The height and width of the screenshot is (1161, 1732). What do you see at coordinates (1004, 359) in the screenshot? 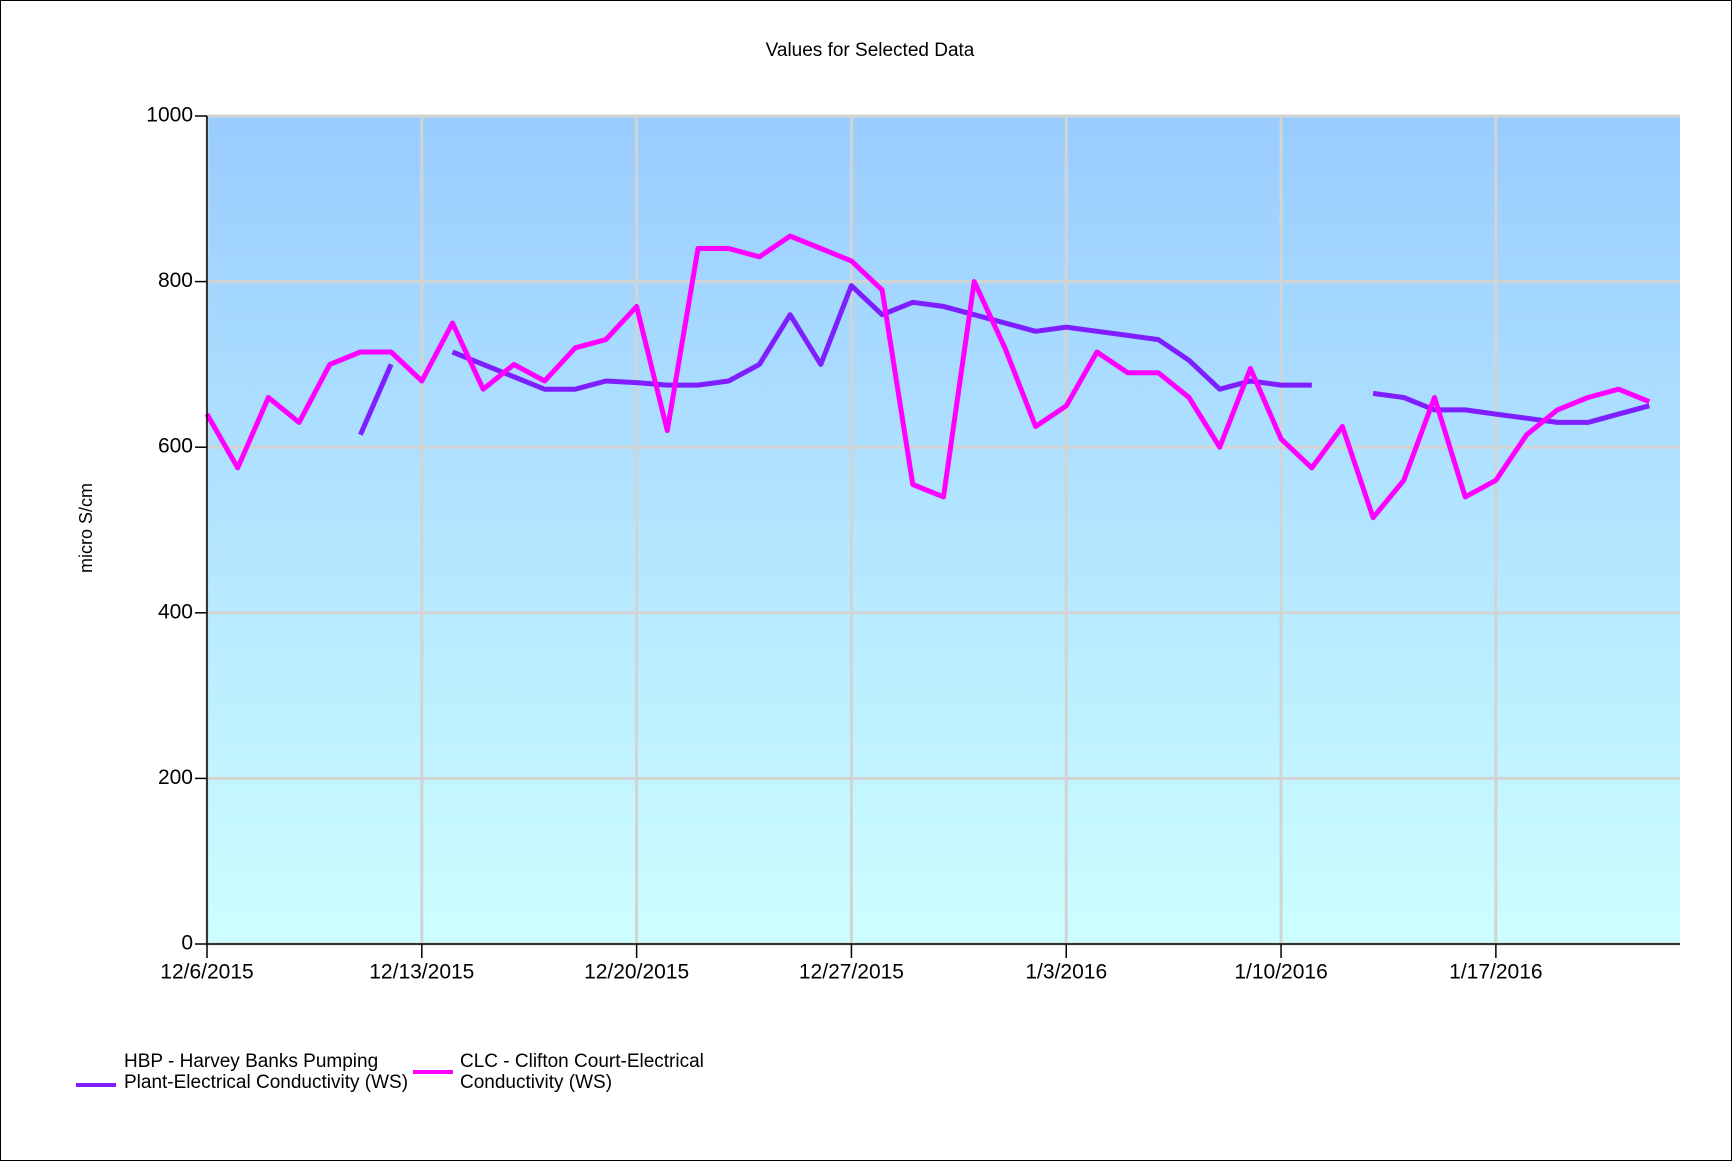
I see `series-line` at bounding box center [1004, 359].